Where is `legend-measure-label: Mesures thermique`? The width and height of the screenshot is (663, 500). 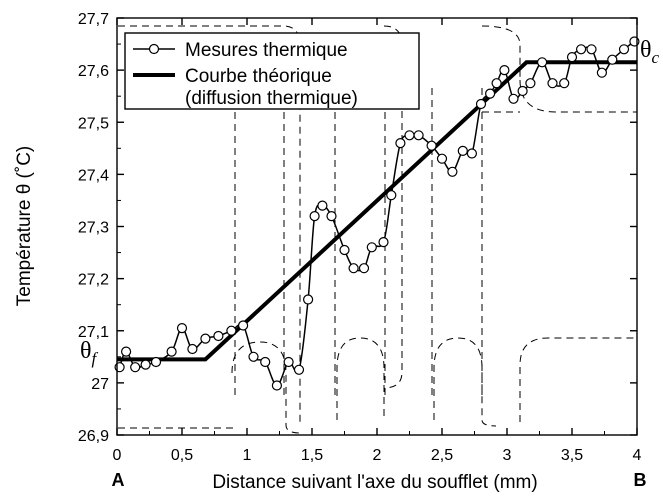
legend-measure-label: Mesures thermique is located at coordinates (266, 50).